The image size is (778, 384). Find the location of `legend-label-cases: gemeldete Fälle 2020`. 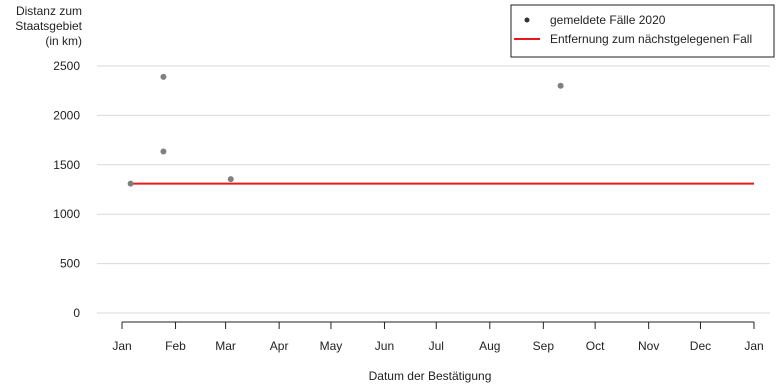

legend-label-cases: gemeldete Fälle 2020 is located at coordinates (608, 20).